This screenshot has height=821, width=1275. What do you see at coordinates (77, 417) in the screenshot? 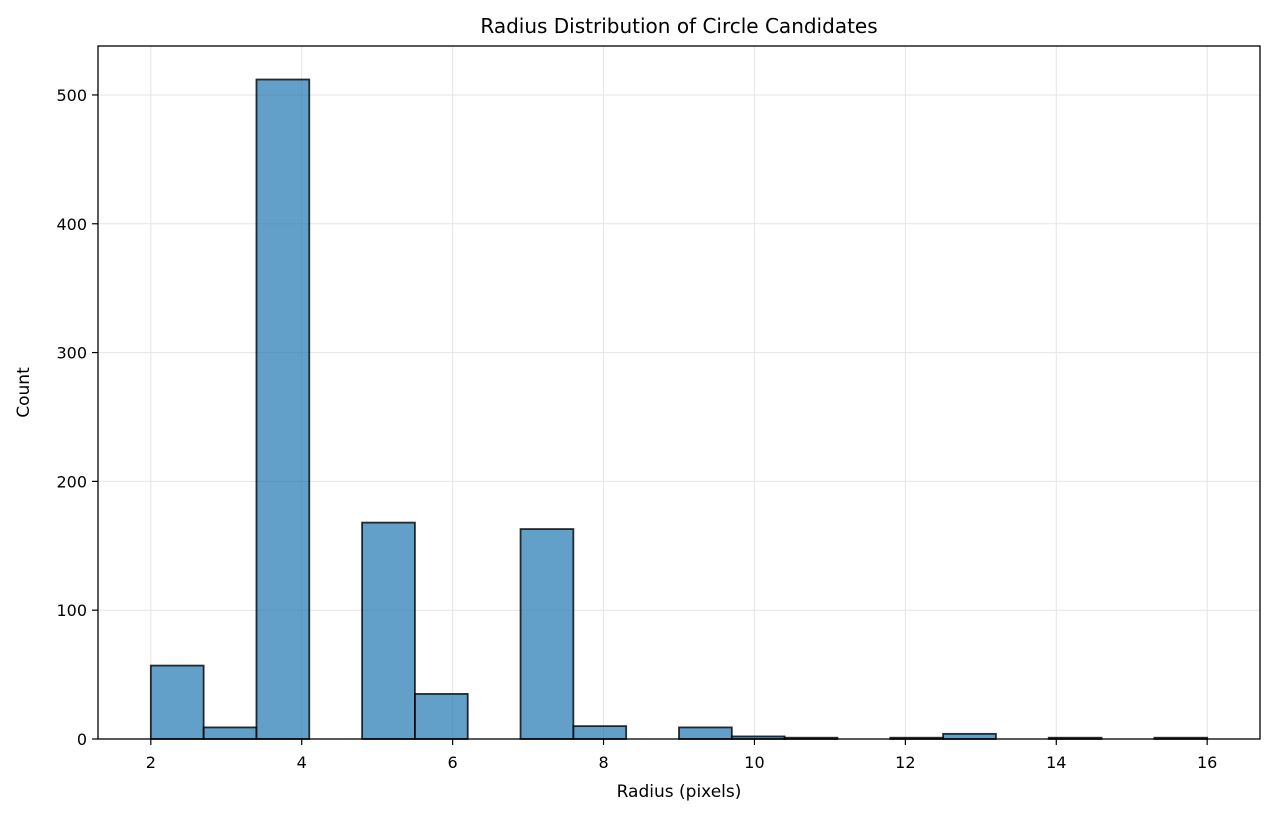
I see `y-axis-ticks: 0 100 200 300 400 500` at bounding box center [77, 417].